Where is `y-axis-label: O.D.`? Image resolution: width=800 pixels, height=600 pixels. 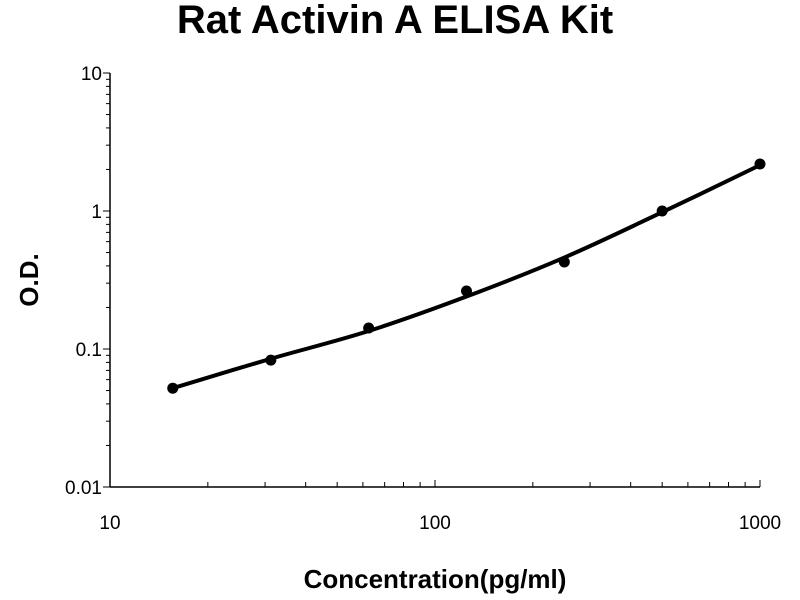
y-axis-label: O.D. is located at coordinates (29, 279).